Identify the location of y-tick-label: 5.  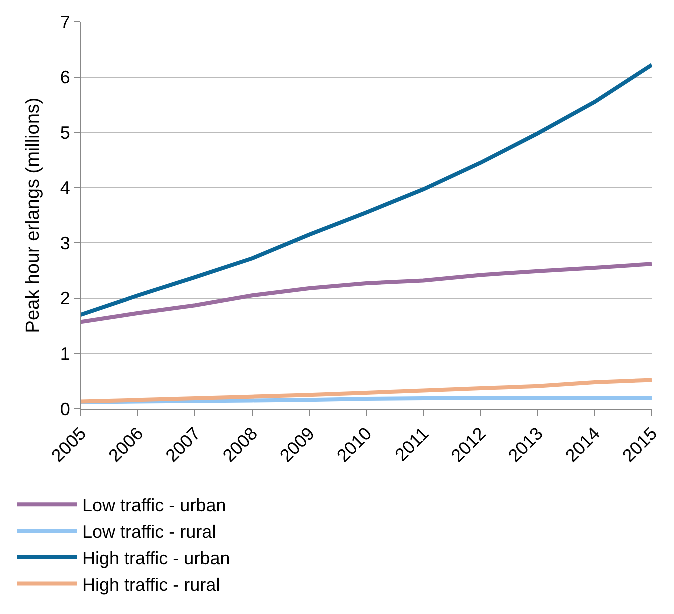
(65, 132).